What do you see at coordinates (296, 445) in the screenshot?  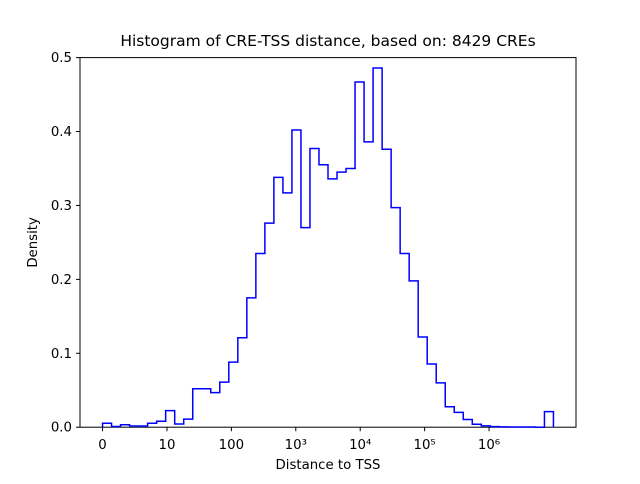 I see `x-tick-label: 10³` at bounding box center [296, 445].